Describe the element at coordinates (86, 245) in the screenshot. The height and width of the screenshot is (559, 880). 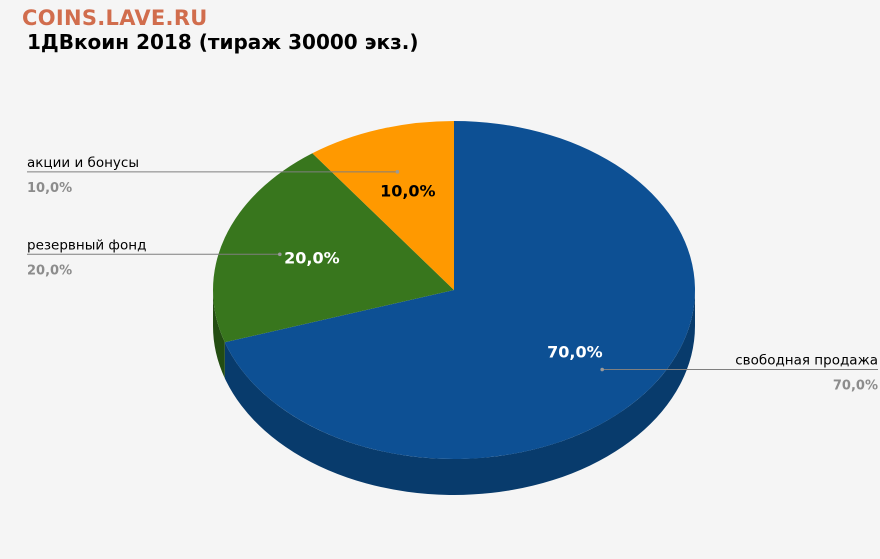
I see `callout-name: резервный фонд` at that location.